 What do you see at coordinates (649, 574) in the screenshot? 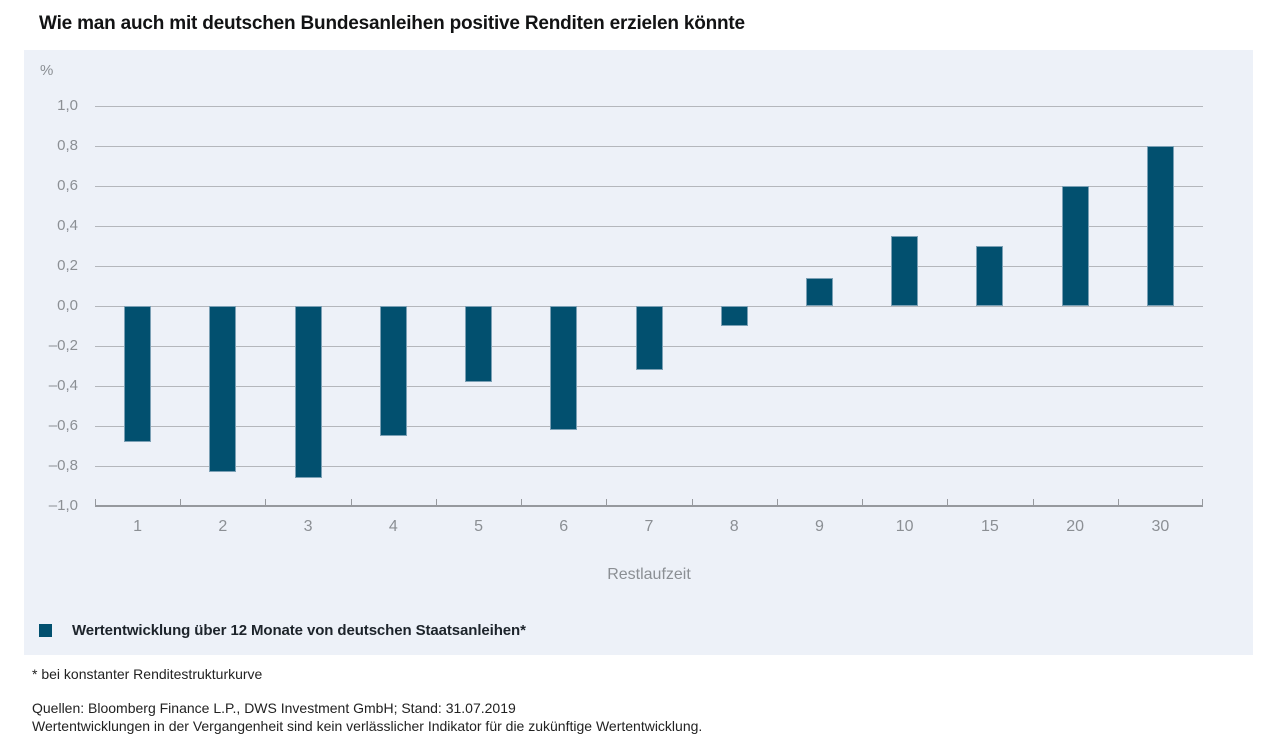
I see `x-axis-title: Restlaufzeit` at bounding box center [649, 574].